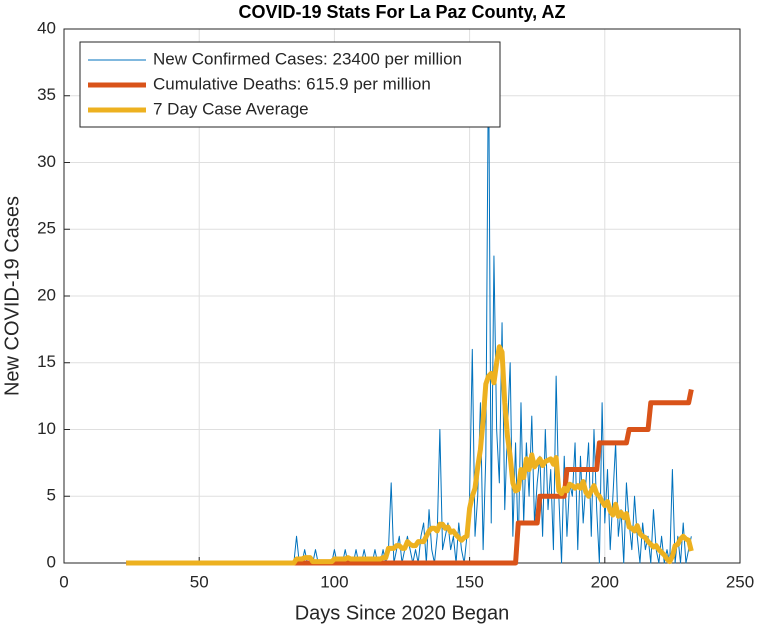 The height and width of the screenshot is (630, 761). I want to click on y-tick-label: 30, so click(46, 161).